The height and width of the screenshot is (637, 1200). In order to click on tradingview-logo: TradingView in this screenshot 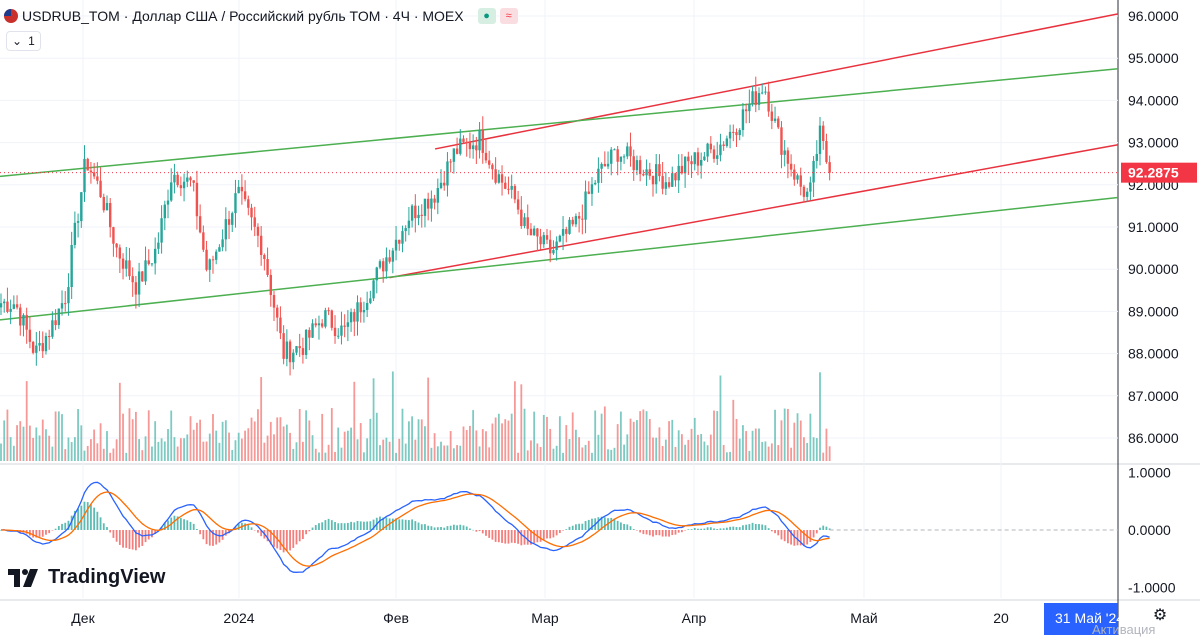, I will do `click(86, 577)`.